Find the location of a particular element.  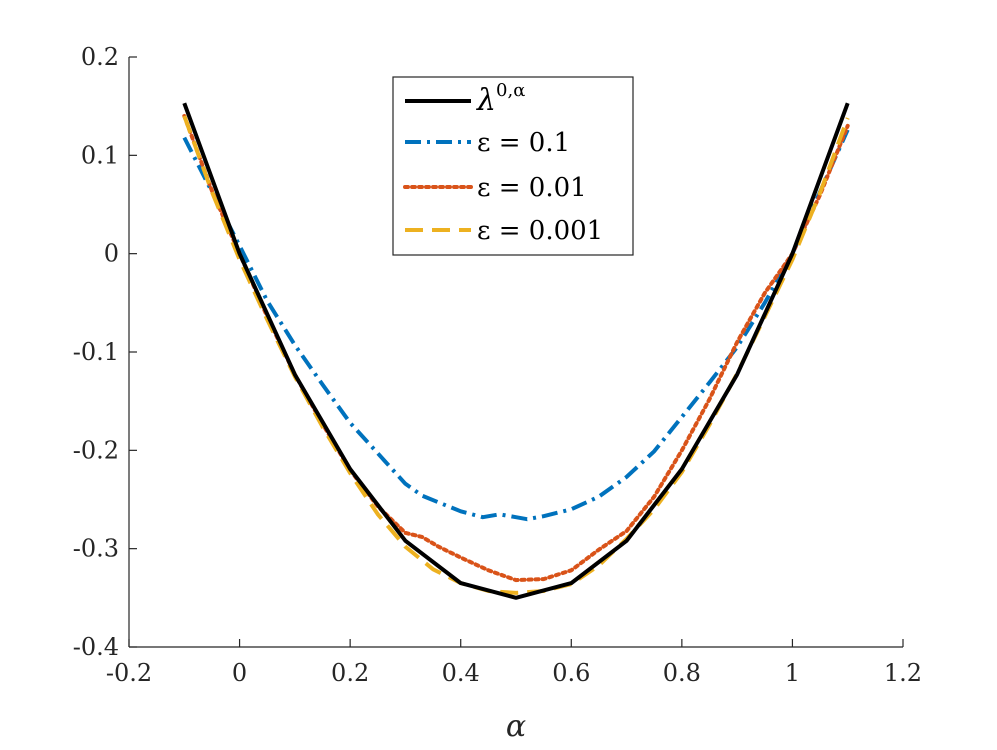

x-tick-label: 0.2 is located at coordinates (350, 673).